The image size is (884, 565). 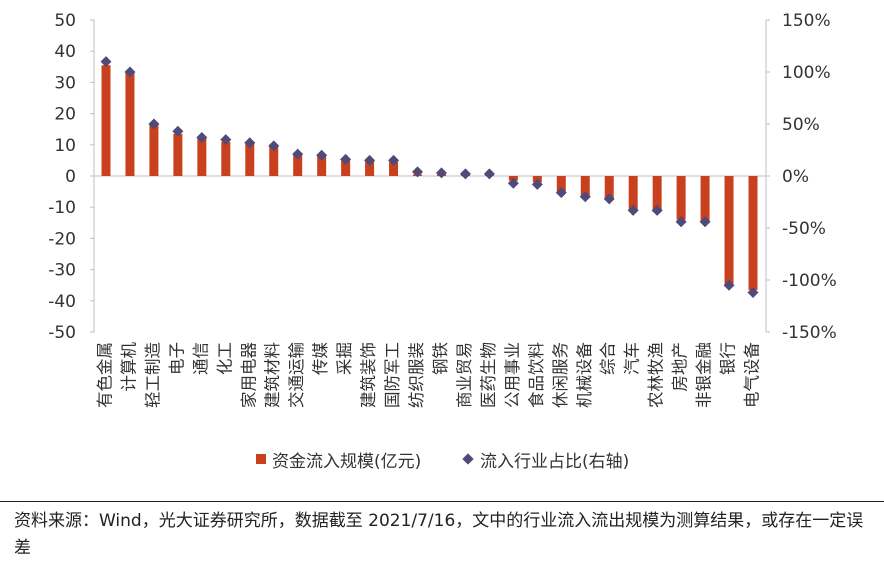 I want to click on marker-化工, so click(x=226, y=140).